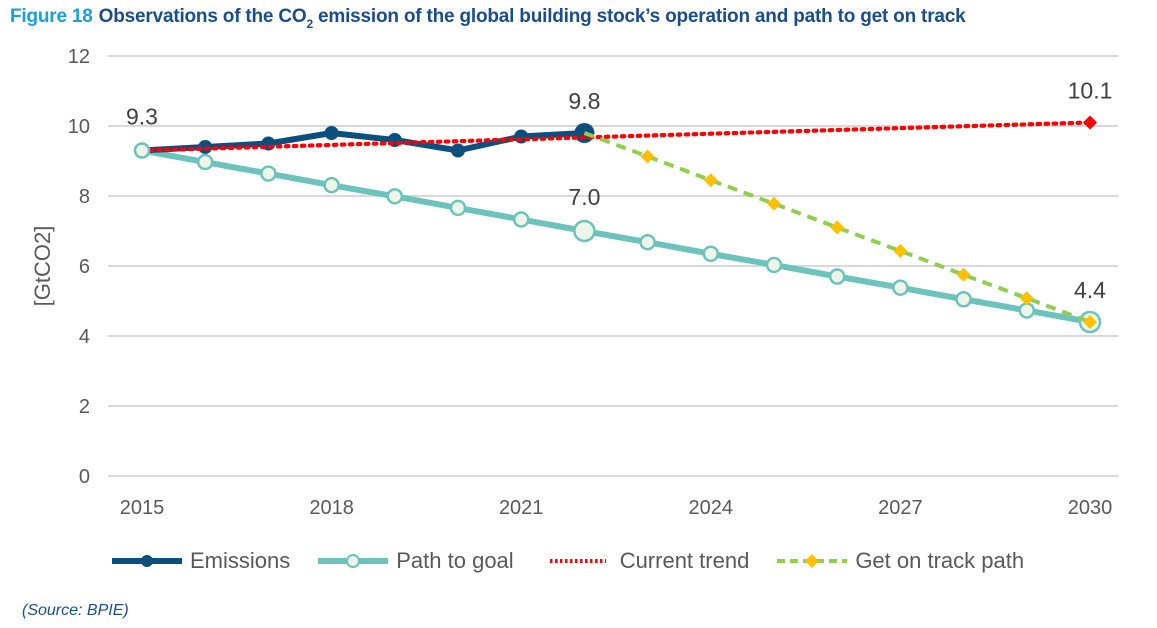 The image size is (1157, 628). What do you see at coordinates (455, 560) in the screenshot?
I see `legend-label: Path to goal` at bounding box center [455, 560].